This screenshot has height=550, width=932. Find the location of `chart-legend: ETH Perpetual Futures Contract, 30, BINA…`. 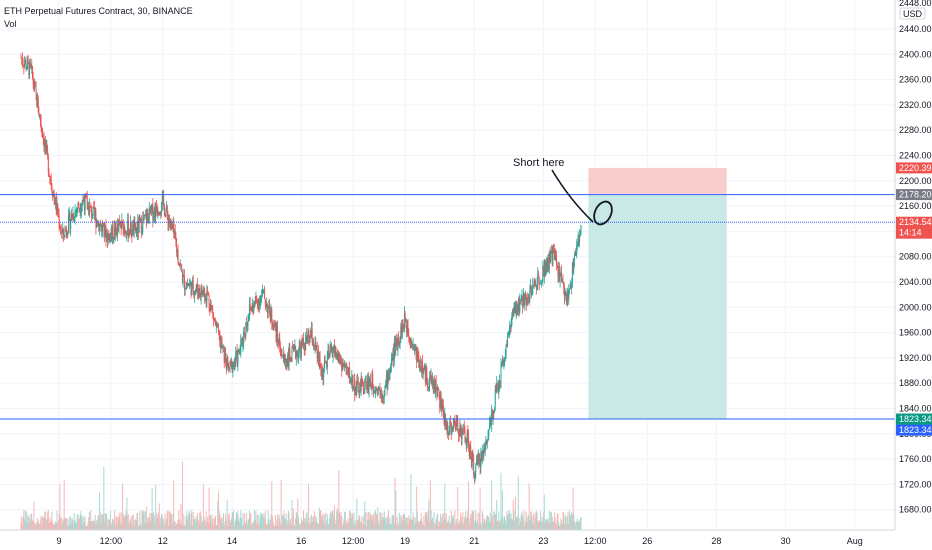

chart-legend: ETH Perpetual Futures Contract, 30, BINA… is located at coordinates (98, 18).